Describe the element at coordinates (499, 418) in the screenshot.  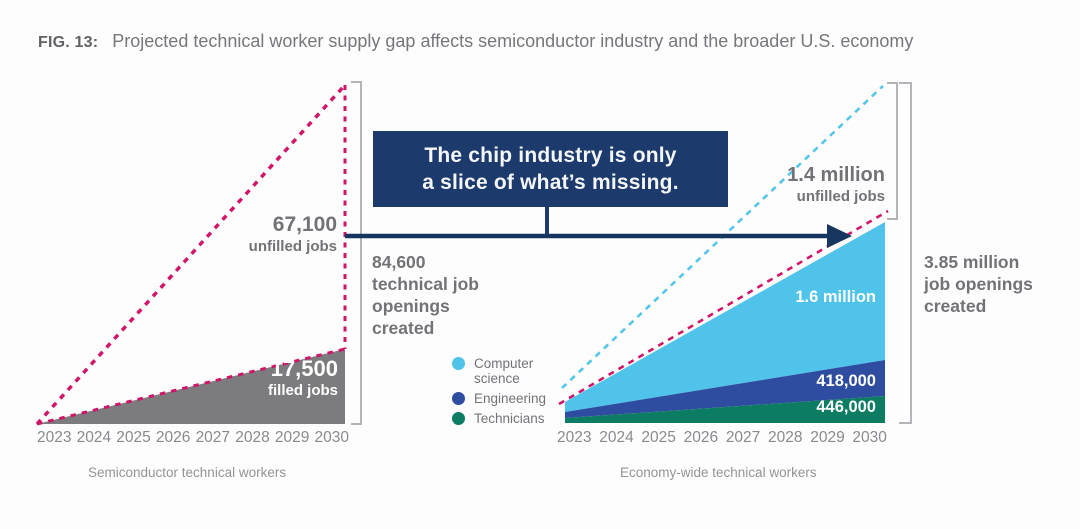
I see `legend-item-technicians: Technicians` at that location.